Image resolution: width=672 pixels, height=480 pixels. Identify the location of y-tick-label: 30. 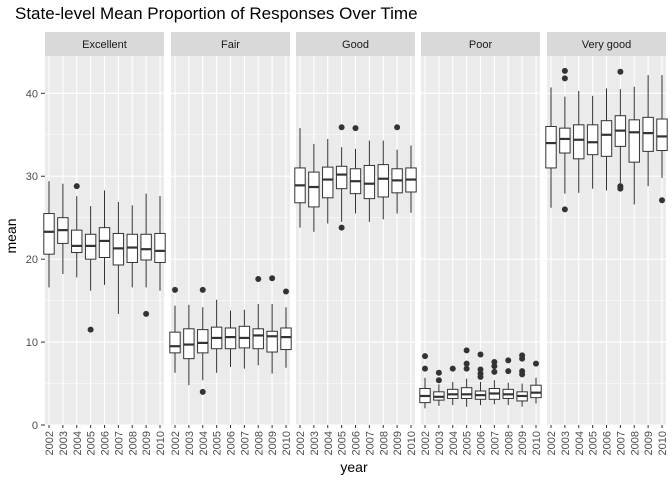
(32, 177).